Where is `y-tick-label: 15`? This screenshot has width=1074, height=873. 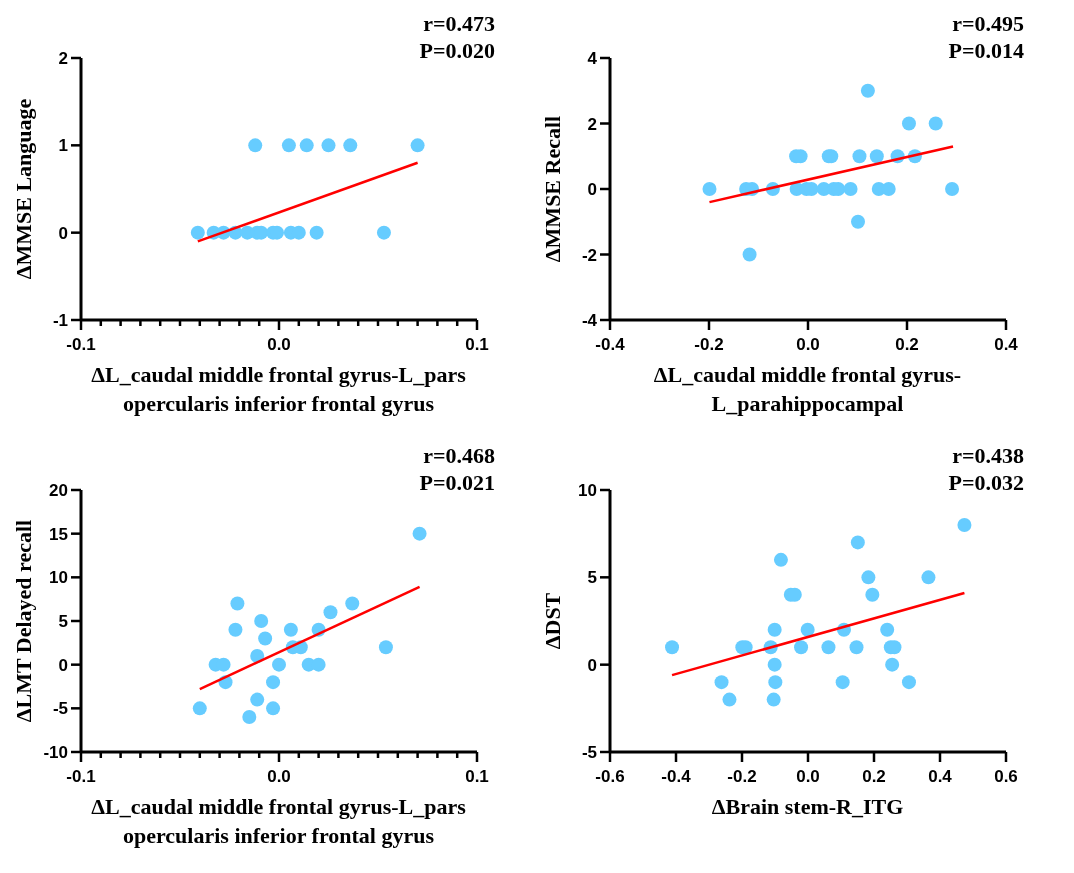
y-tick-label: 15 is located at coordinates (58, 534).